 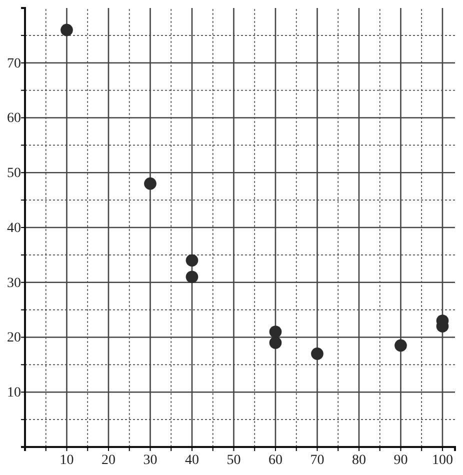 I want to click on x-tick-label: 20, so click(x=108, y=460).